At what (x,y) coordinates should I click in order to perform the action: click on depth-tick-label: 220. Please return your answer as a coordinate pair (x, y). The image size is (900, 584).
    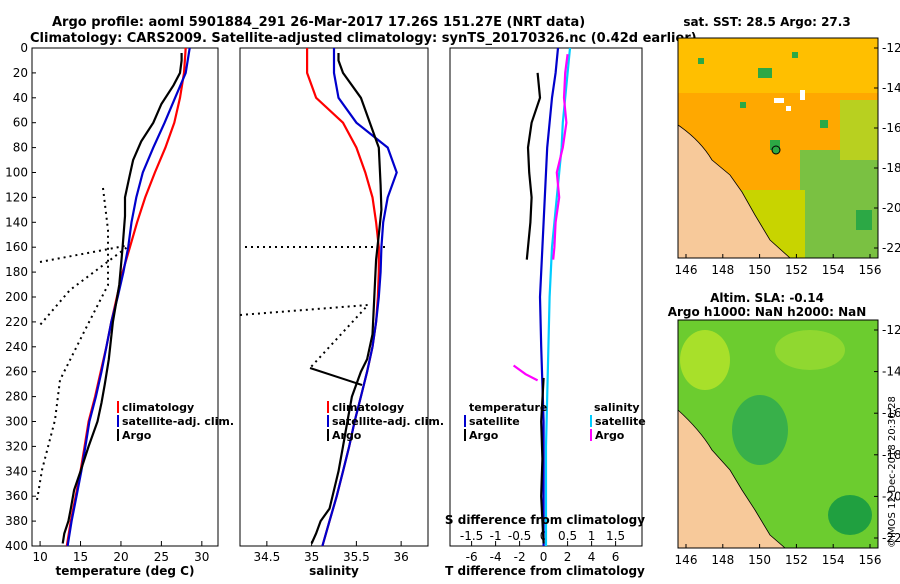
    Looking at the image, I should click on (16, 322).